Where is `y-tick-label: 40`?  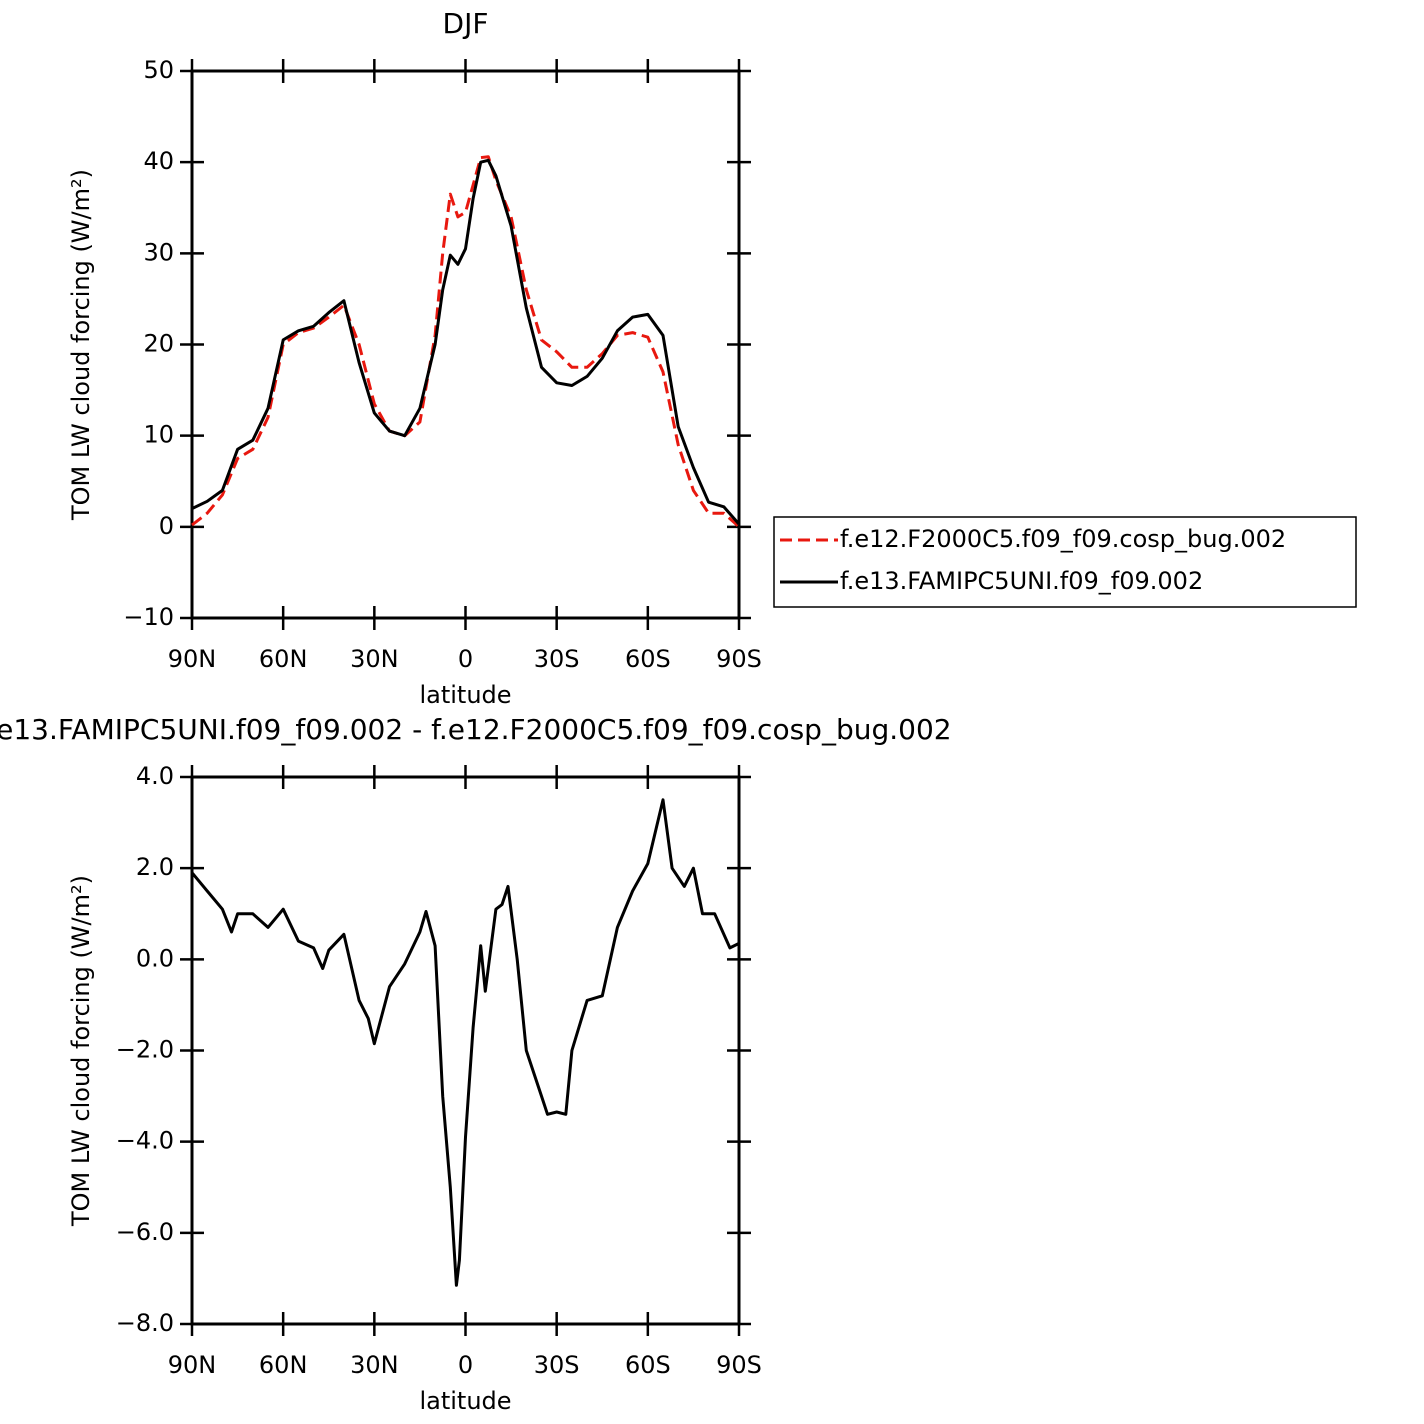 y-tick-label: 40 is located at coordinates (158, 161).